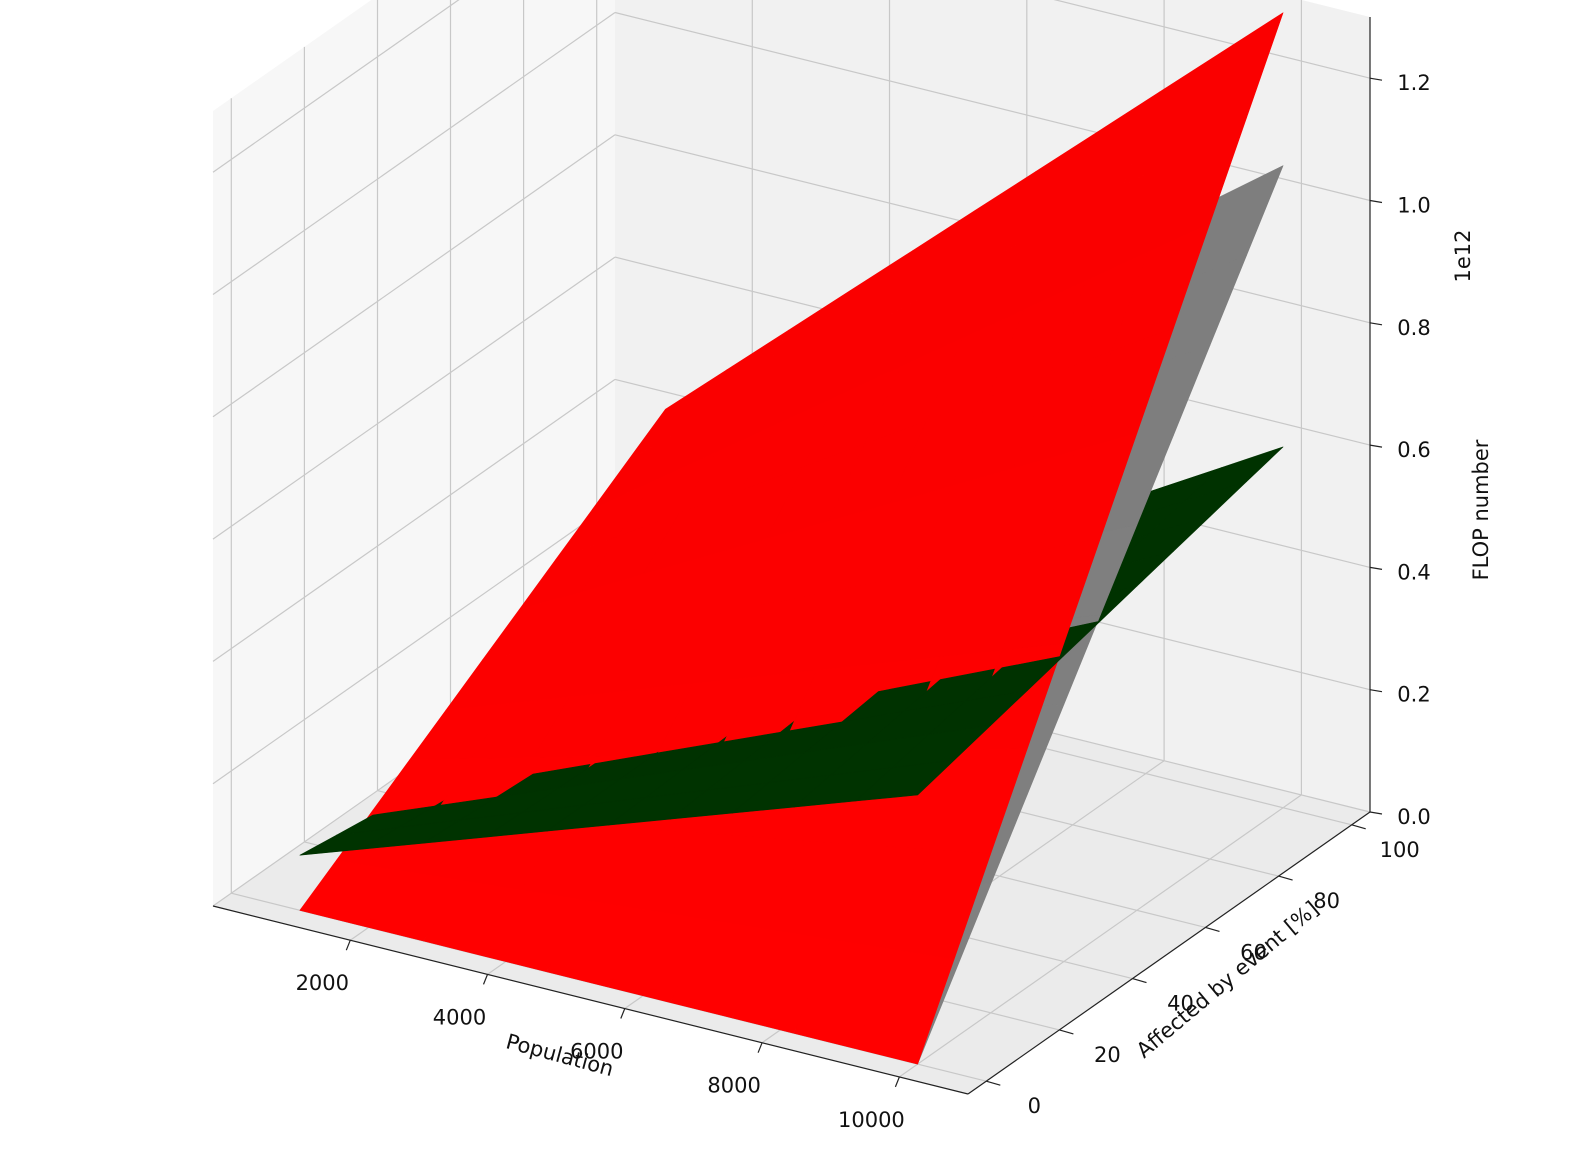 This screenshot has height=1175, width=1570. What do you see at coordinates (871, 1120) in the screenshot?
I see `x-tick-label: 10000` at bounding box center [871, 1120].